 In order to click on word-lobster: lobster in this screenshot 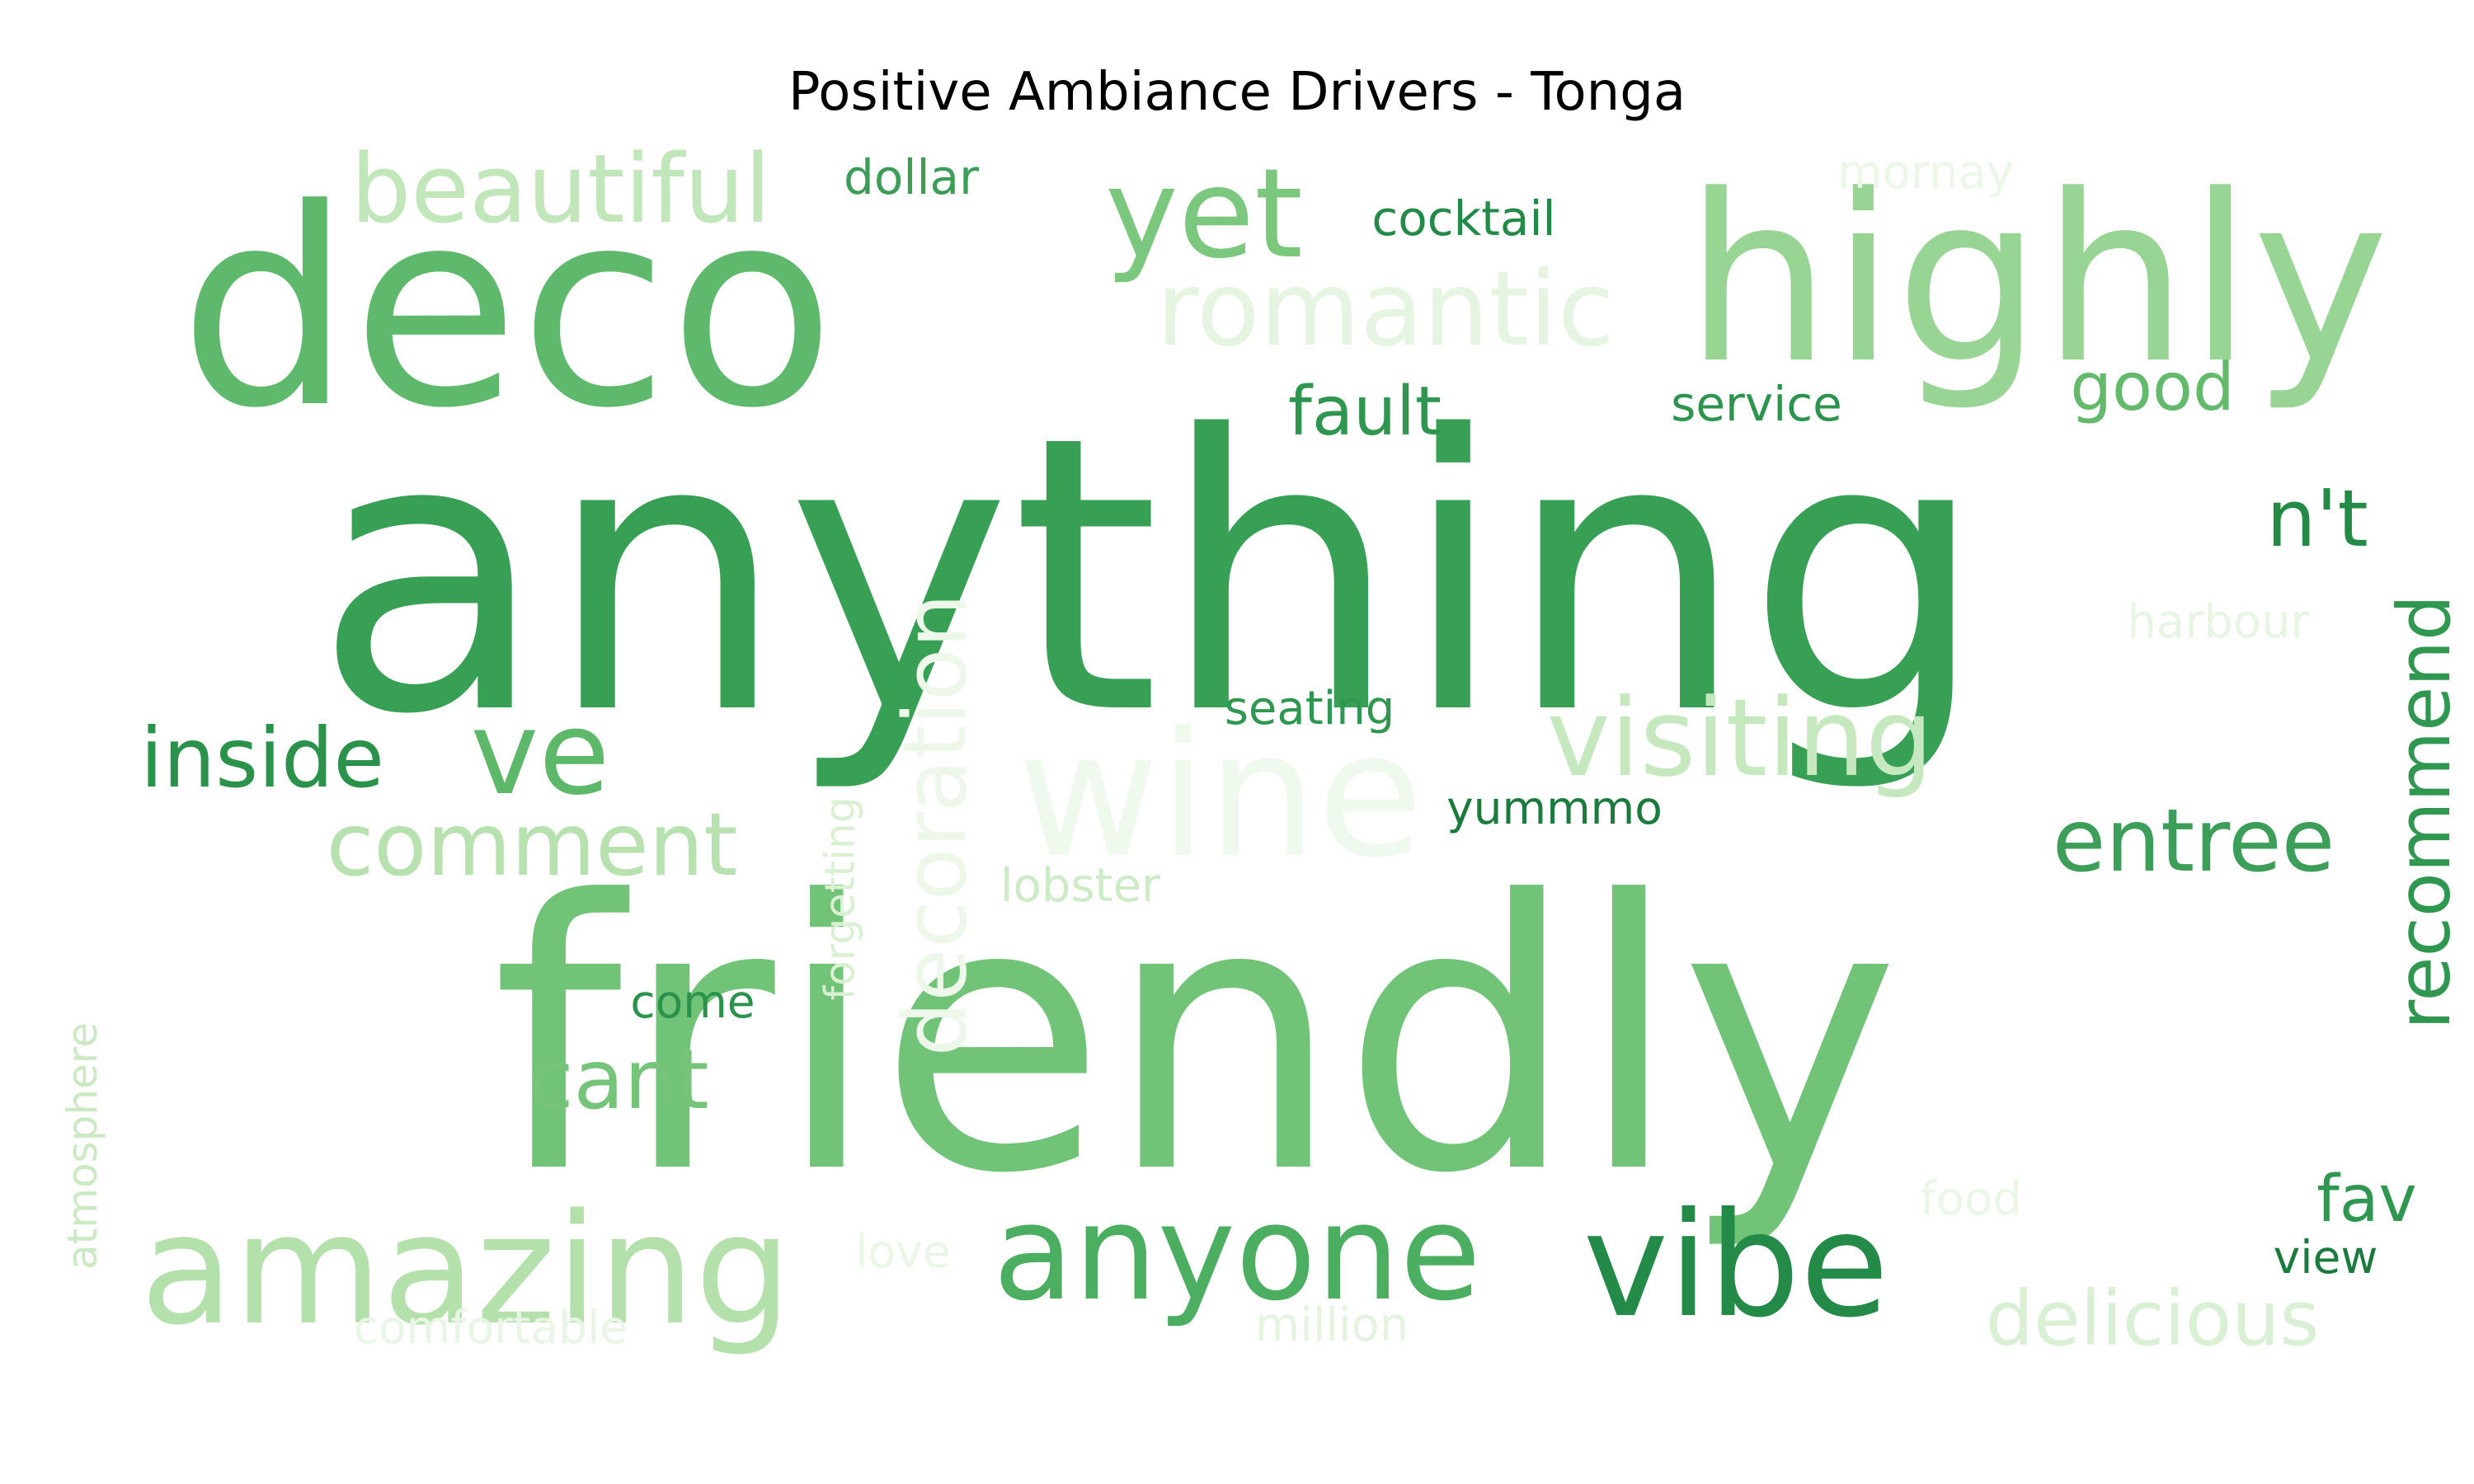, I will do `click(1080, 886)`.